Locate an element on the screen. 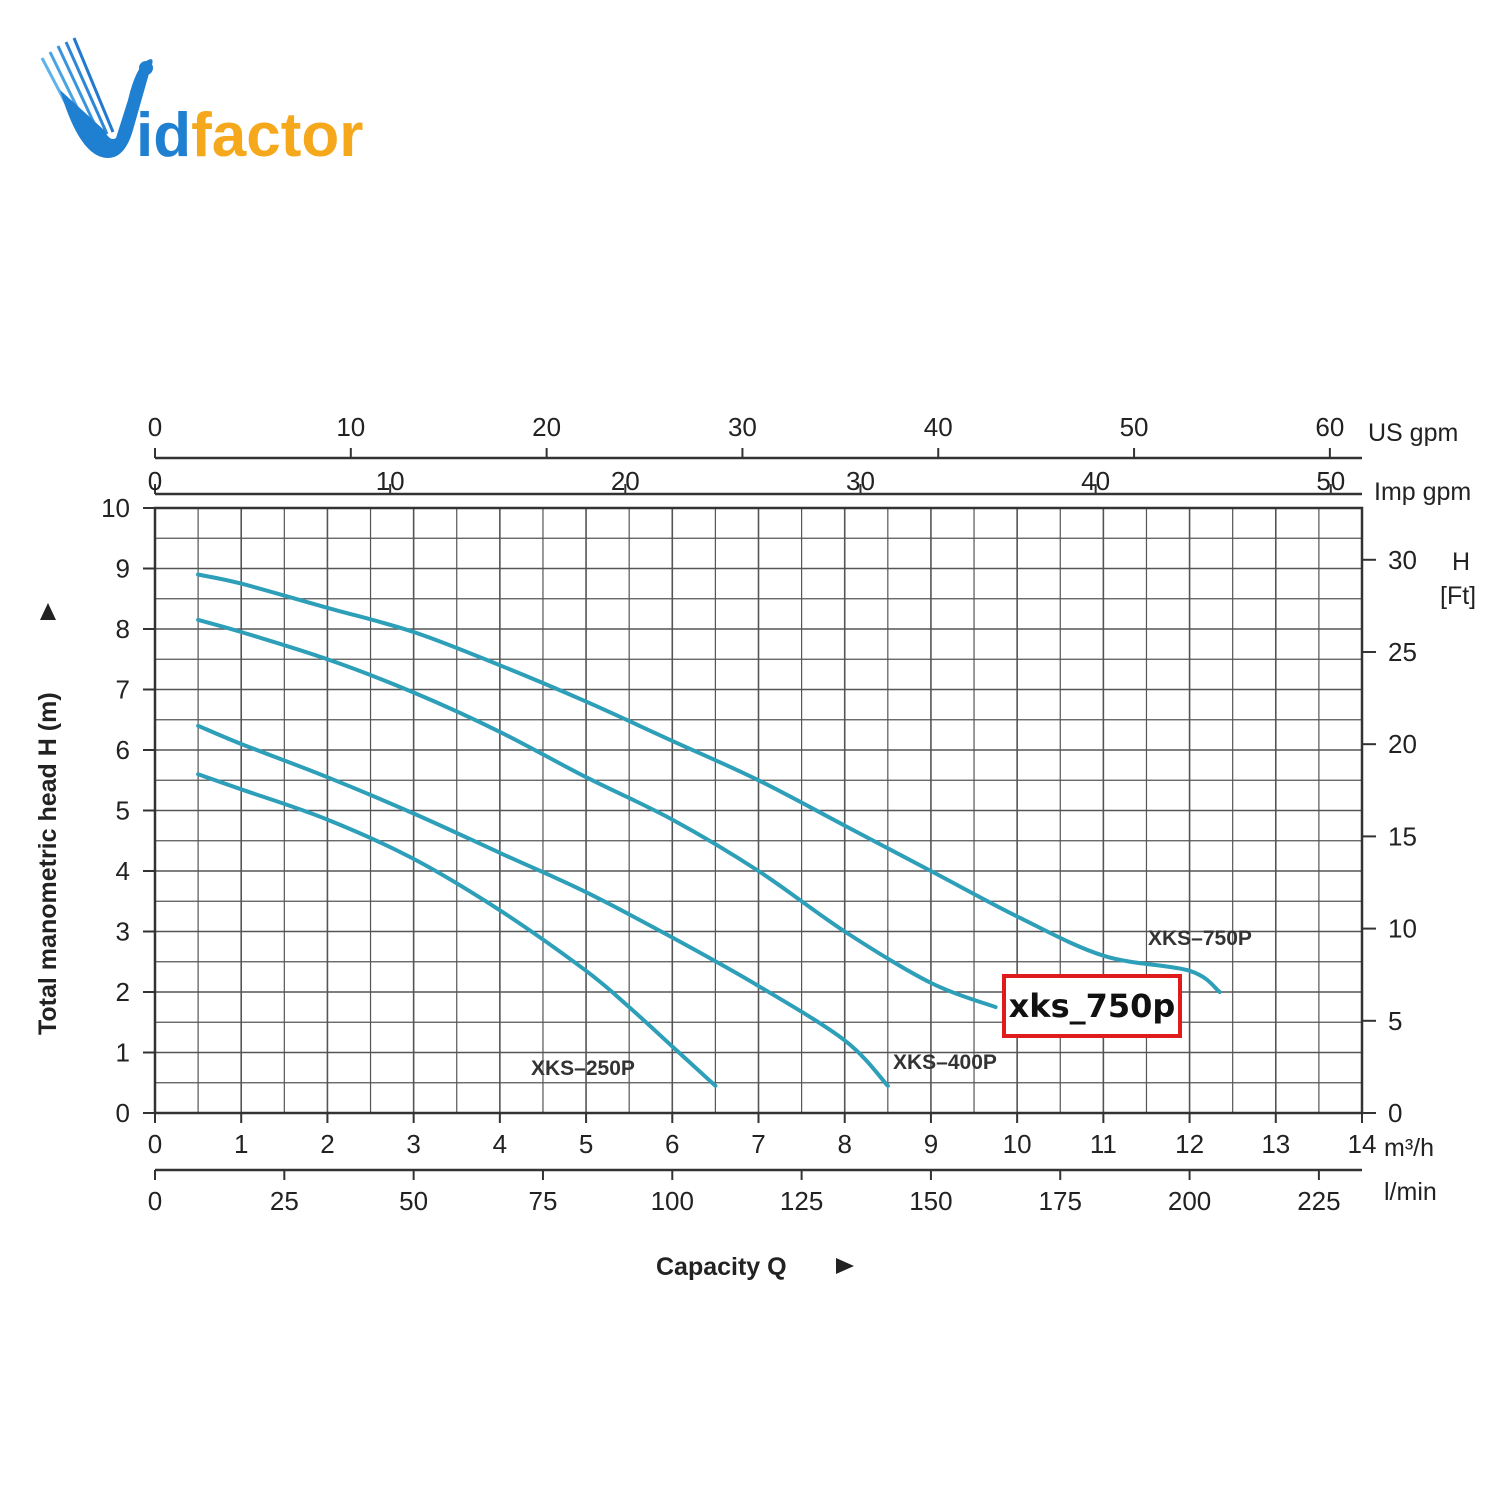 The image size is (1500, 1500). ft-tick-label: 5 is located at coordinates (1395, 1021).